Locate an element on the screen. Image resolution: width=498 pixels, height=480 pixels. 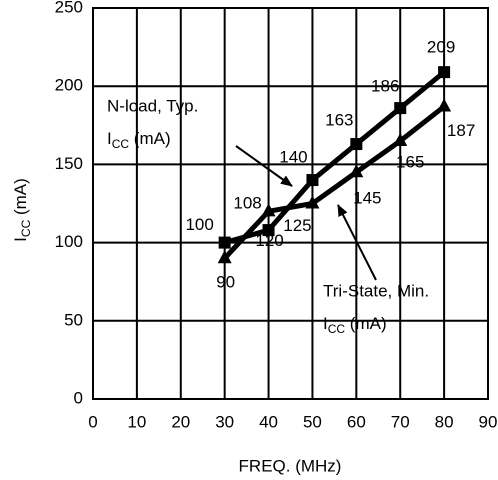
y-label-sub: CC is located at coordinates (26, 228).